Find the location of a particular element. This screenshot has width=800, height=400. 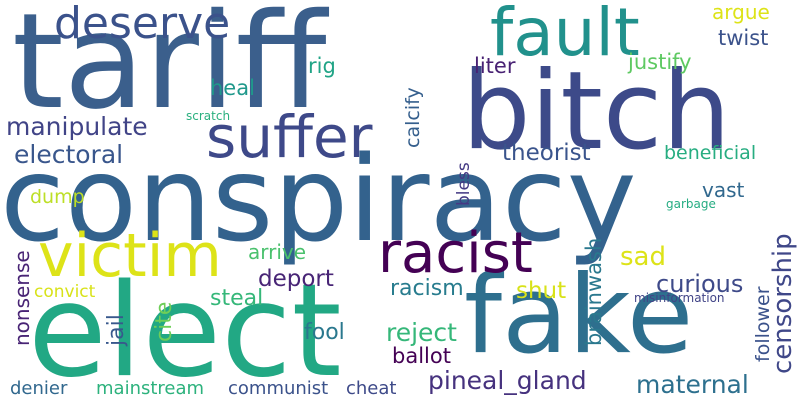

word-sad: sad is located at coordinates (643, 257).